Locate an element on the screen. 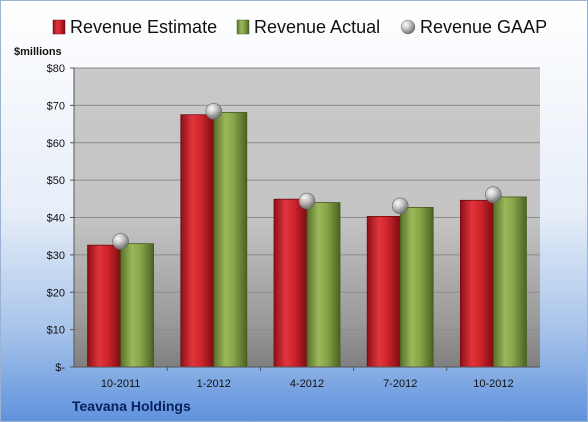 The width and height of the screenshot is (588, 422). x-tick-label: 7-2012 is located at coordinates (400, 384).